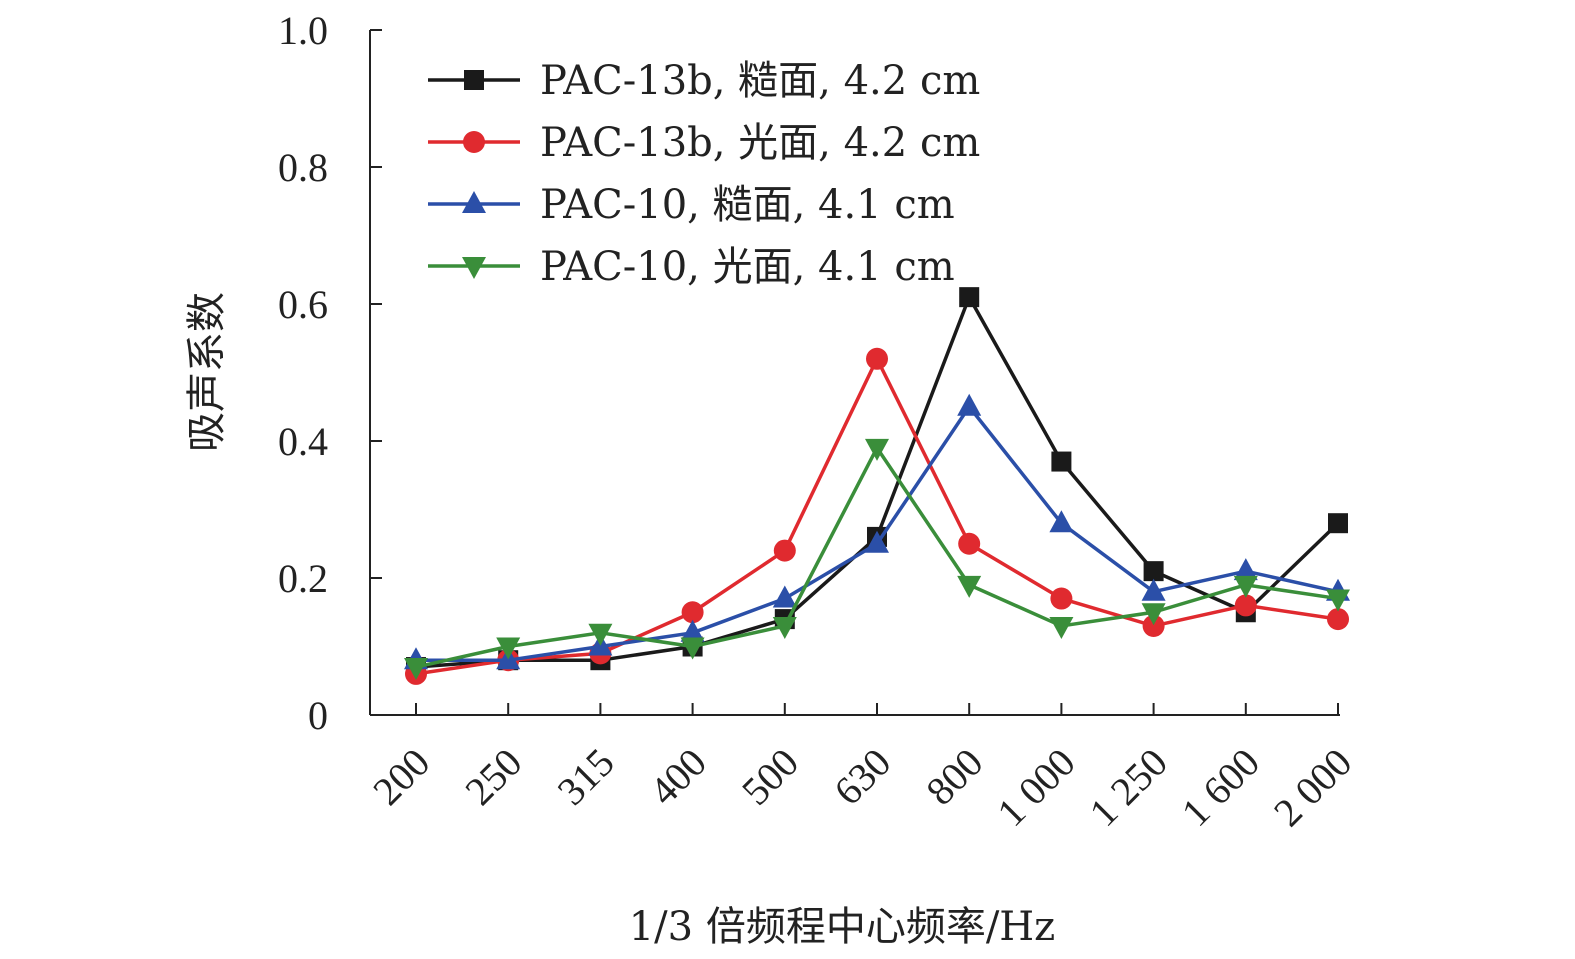  What do you see at coordinates (747, 205) in the screenshot?
I see `legend-label: PAC-10, 糙面, 4.1 cm` at bounding box center [747, 205].